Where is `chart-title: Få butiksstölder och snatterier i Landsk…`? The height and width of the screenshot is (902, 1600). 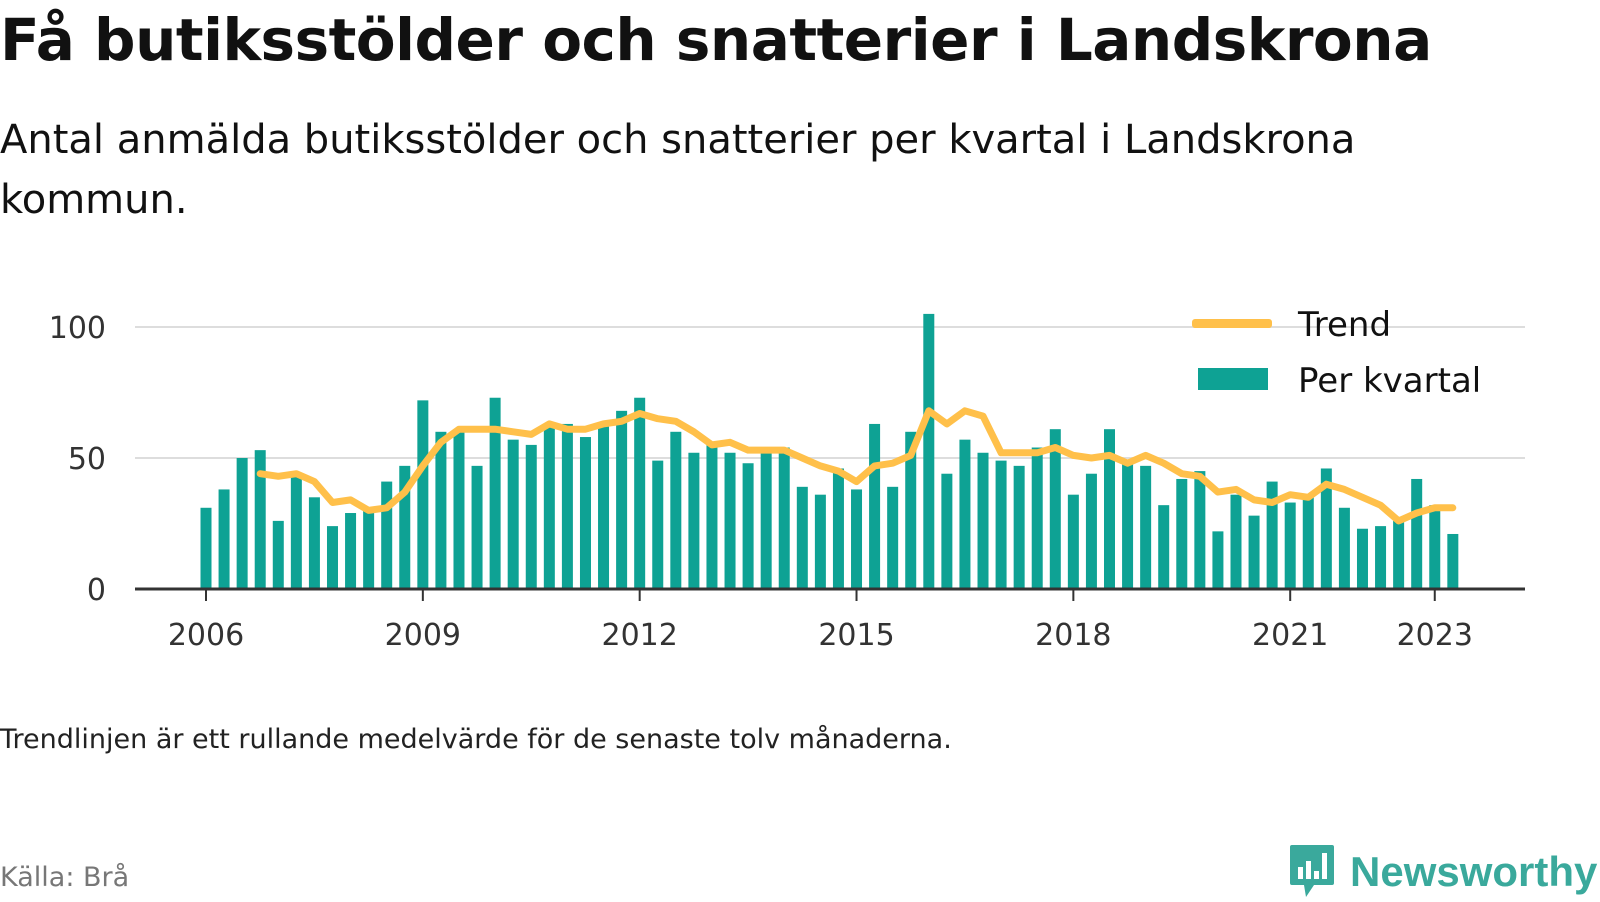 chart-title: Få butiksstölder och snatterier i Landsk… is located at coordinates (716, 40).